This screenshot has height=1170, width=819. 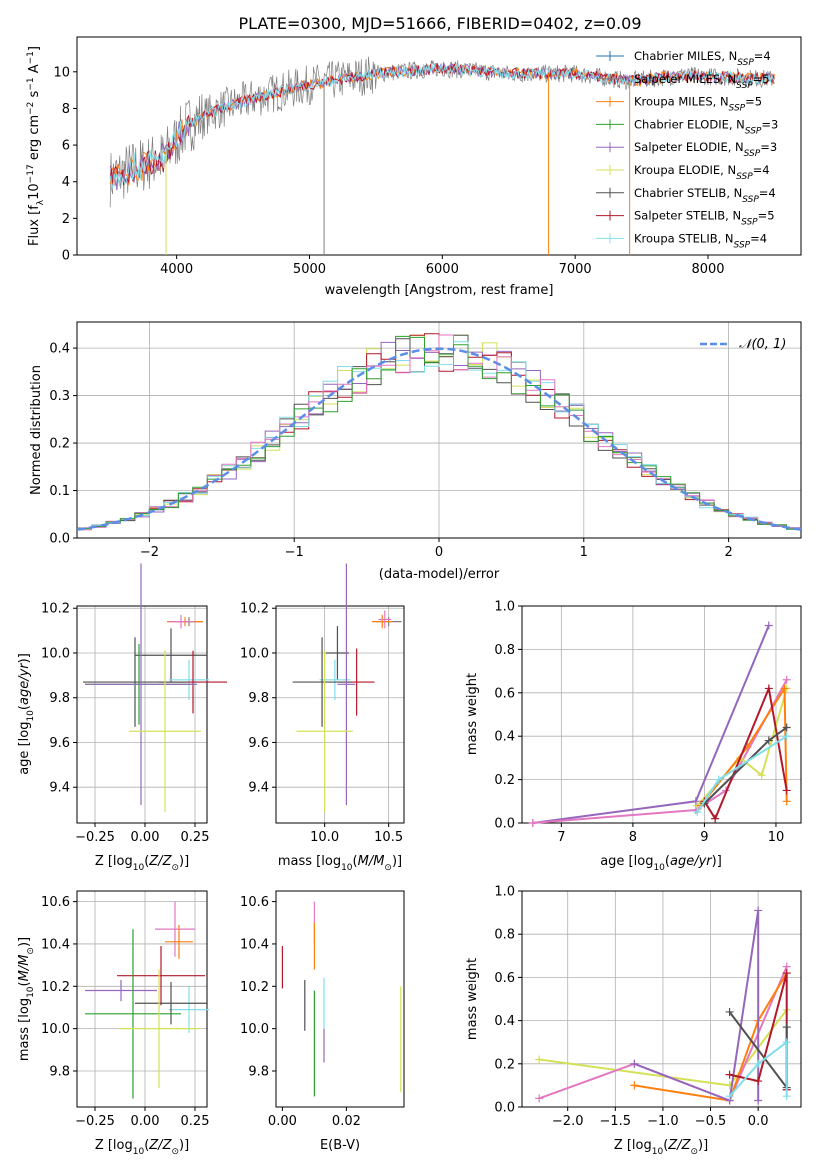 I want to click on weight_vs_age-ytick-label: 0.6, so click(x=504, y=693).